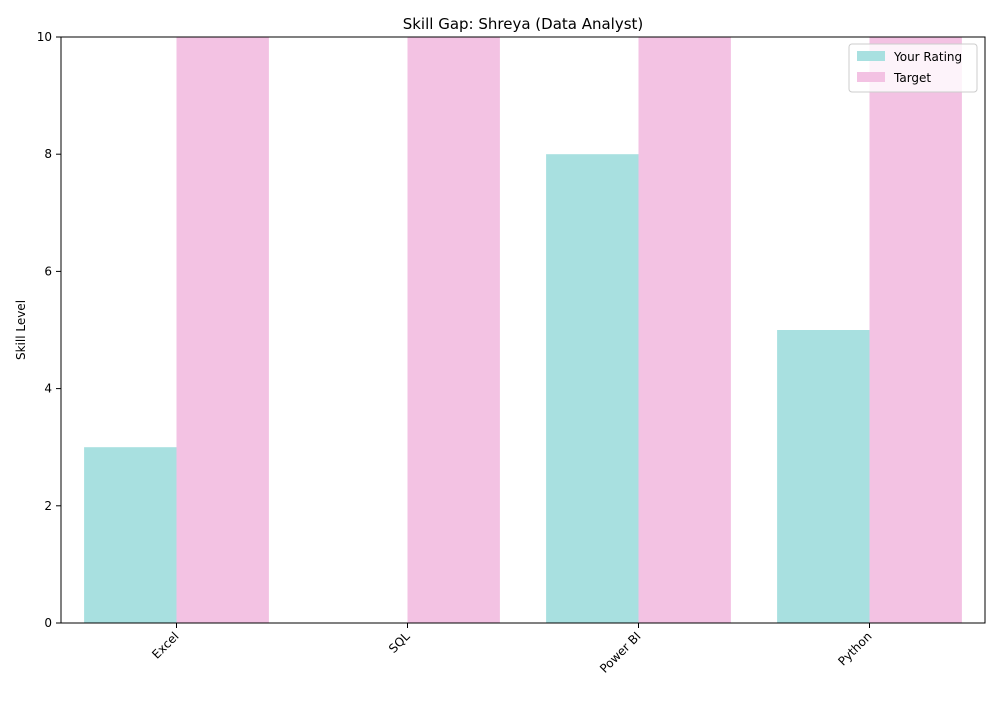 This screenshot has width=1000, height=704. Describe the element at coordinates (48, 389) in the screenshot. I see `y-tick-label: 4` at that location.